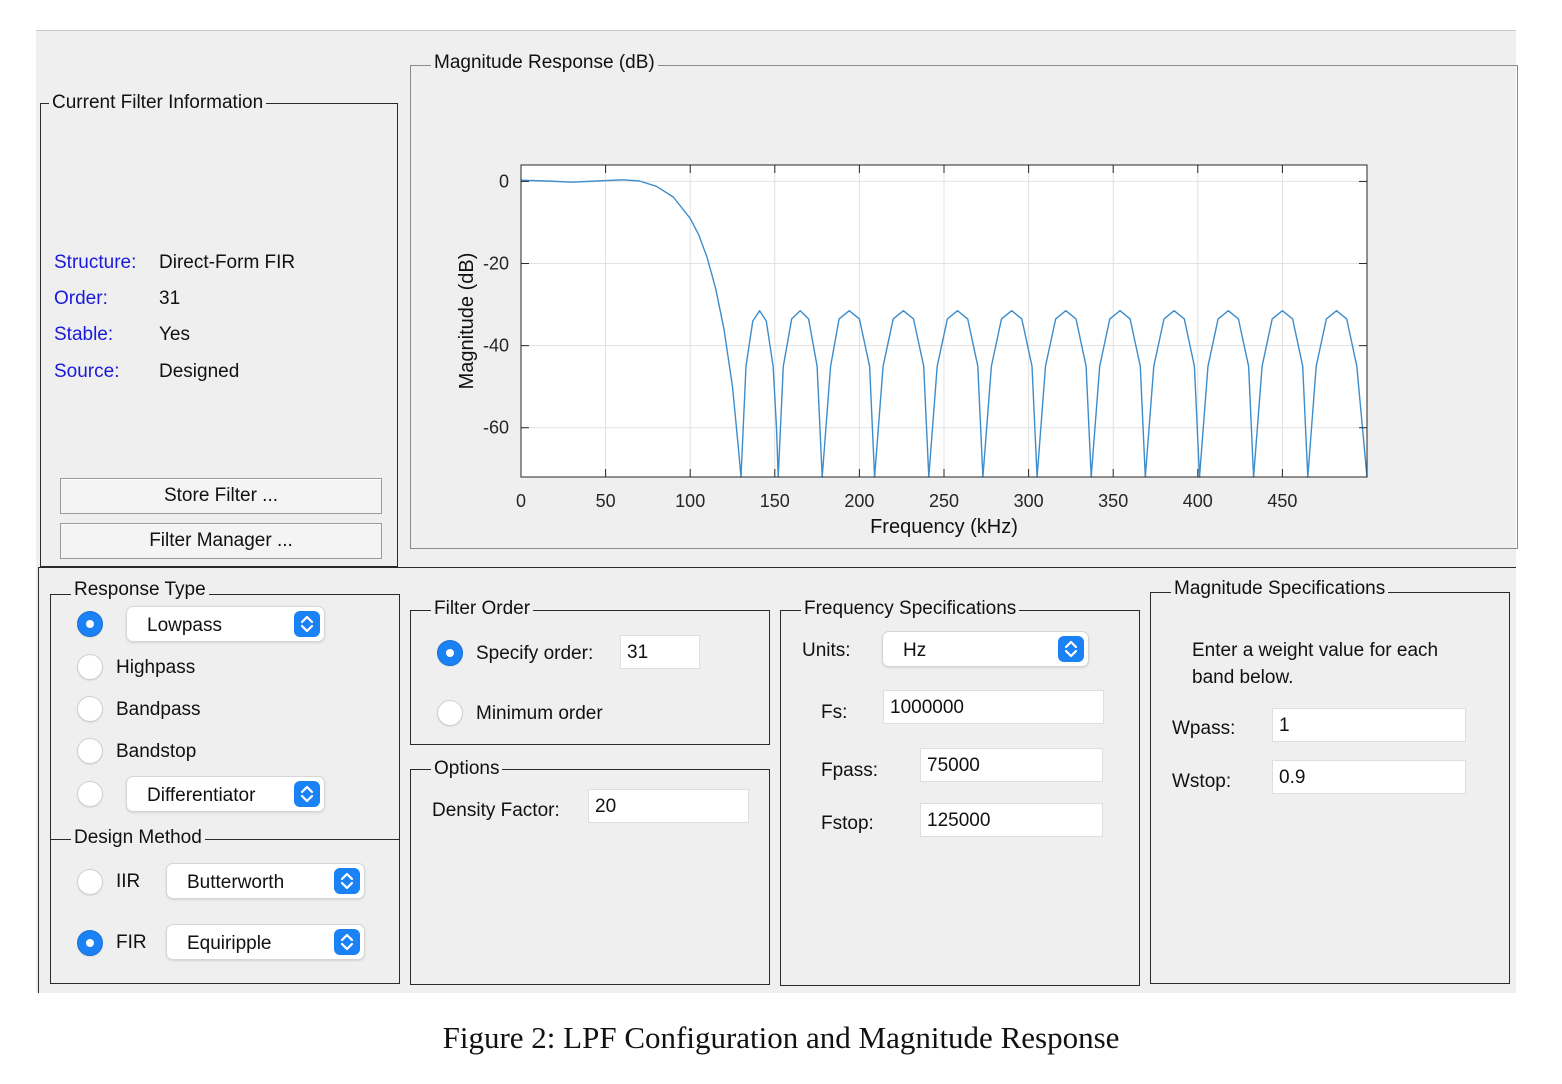 This screenshot has height=1084, width=1562. I want to click on options-title: Options, so click(467, 769).